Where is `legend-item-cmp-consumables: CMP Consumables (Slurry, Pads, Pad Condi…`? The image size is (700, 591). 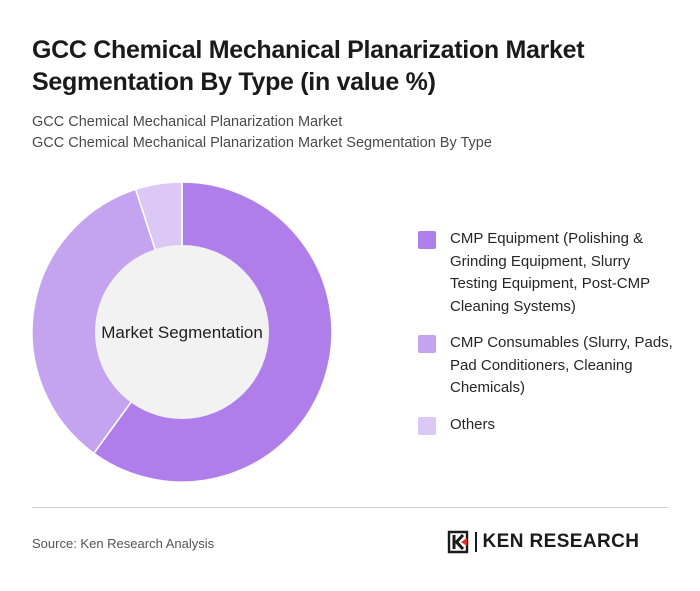
legend-item-cmp-consumables: CMP Consumables (Slurry, Pads, Pad Condi… is located at coordinates (548, 366).